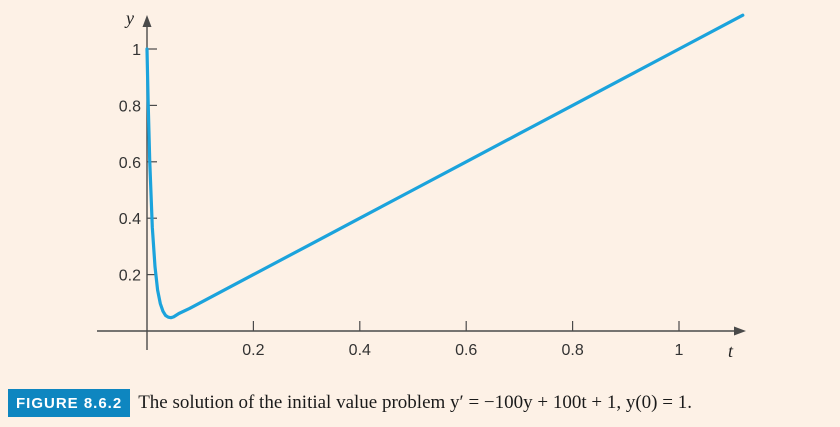  What do you see at coordinates (740, 331) in the screenshot?
I see `x-axis-arrow` at bounding box center [740, 331].